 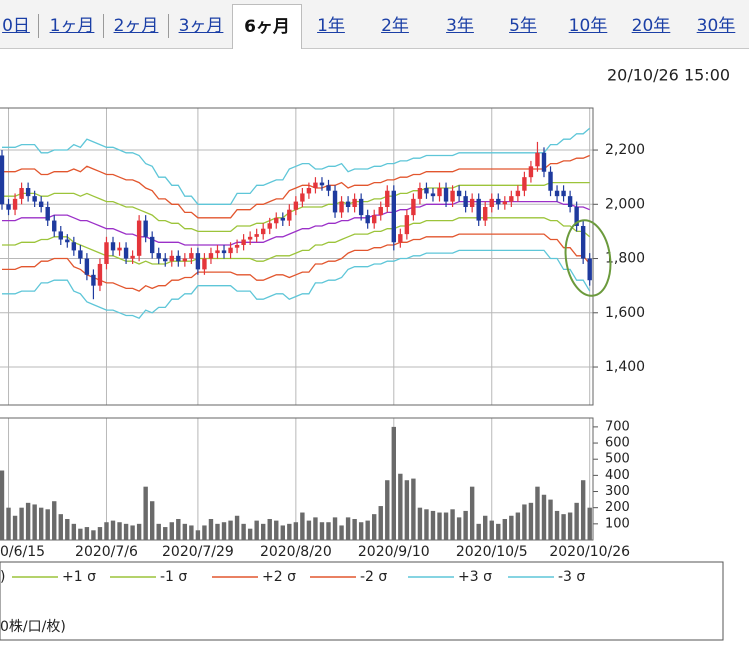 I want to click on period-tab: 5年, so click(x=523, y=26).